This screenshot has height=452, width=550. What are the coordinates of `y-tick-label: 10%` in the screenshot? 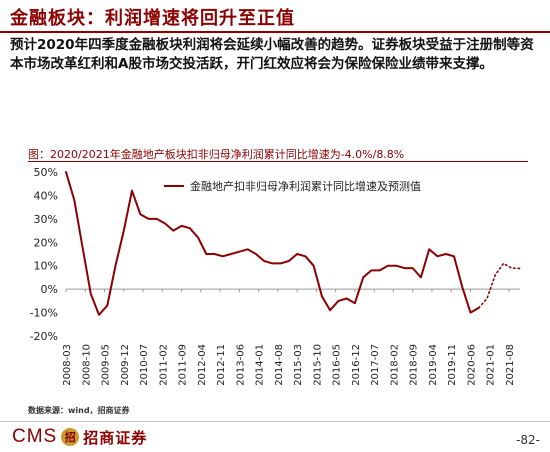 It's located at (46, 266).